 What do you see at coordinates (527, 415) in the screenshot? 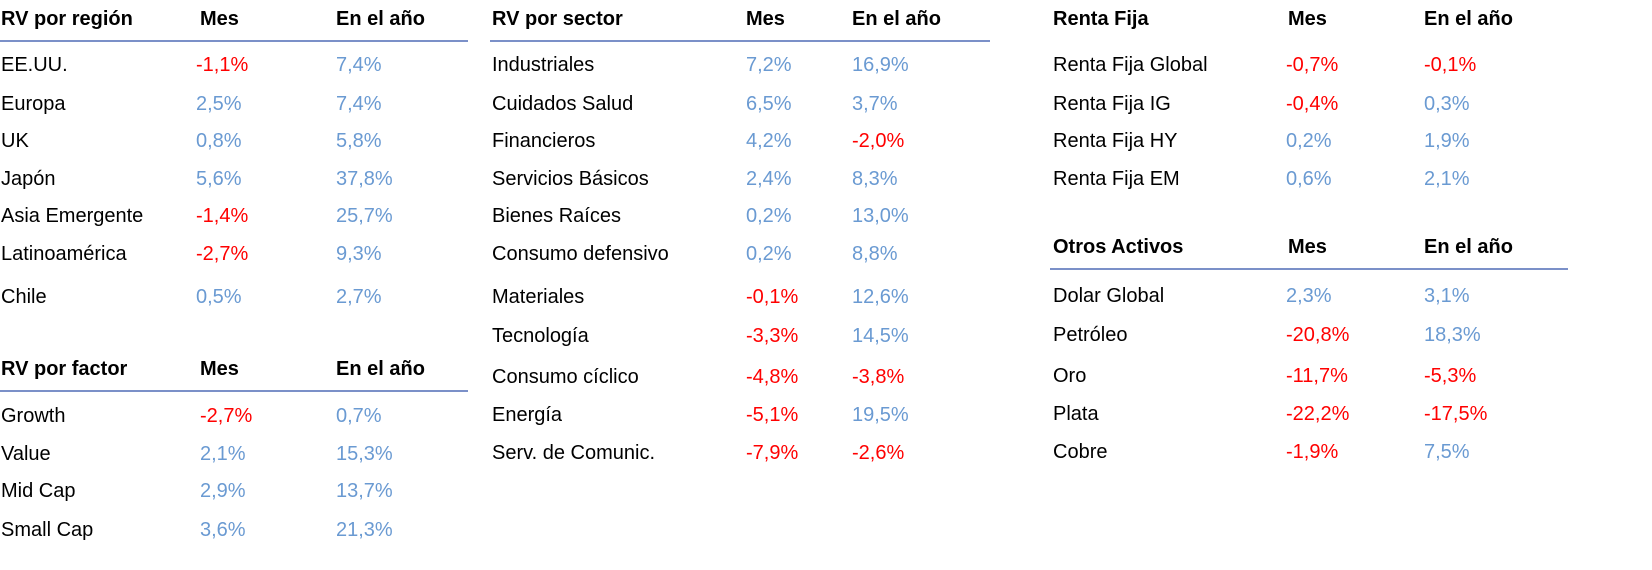
I see `row-label: Energía` at bounding box center [527, 415].